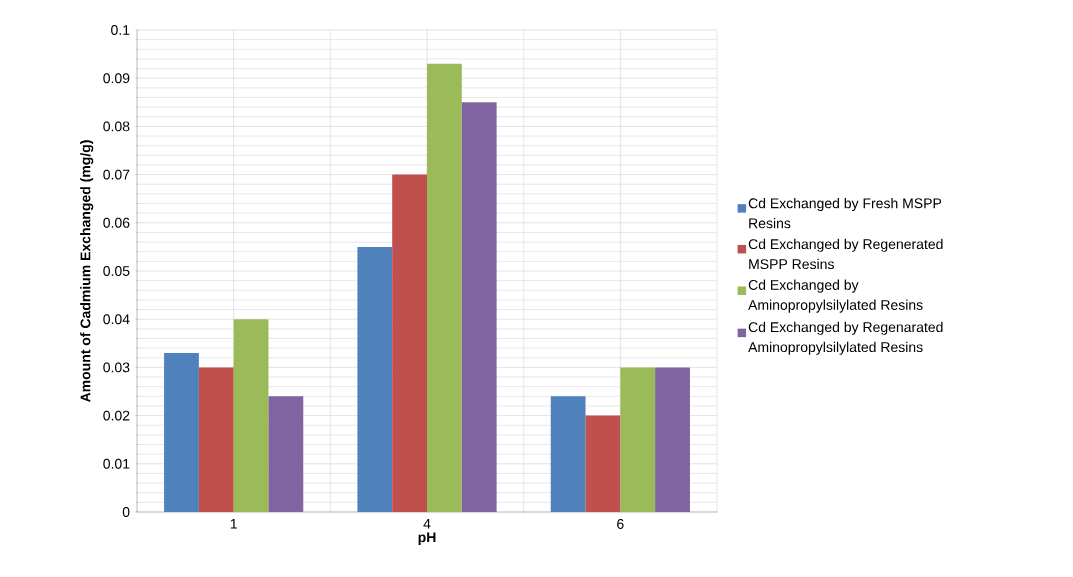 Image resolution: width=1073 pixels, height=577 pixels. What do you see at coordinates (116, 271) in the screenshot?
I see `y-tick-label: 0.05` at bounding box center [116, 271].